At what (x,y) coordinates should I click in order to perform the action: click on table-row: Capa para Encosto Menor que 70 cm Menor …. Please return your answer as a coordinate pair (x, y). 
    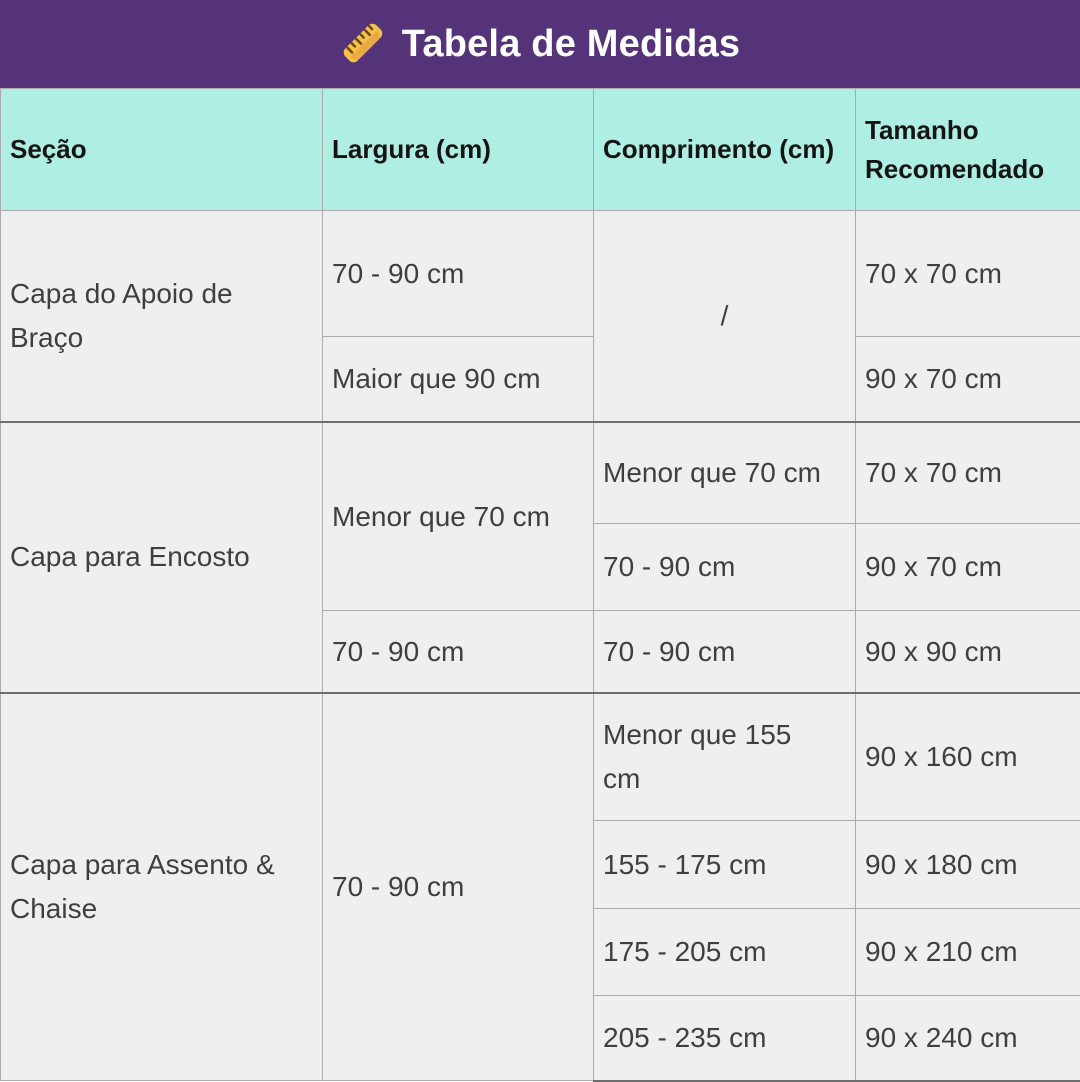
    Looking at the image, I should click on (540, 473).